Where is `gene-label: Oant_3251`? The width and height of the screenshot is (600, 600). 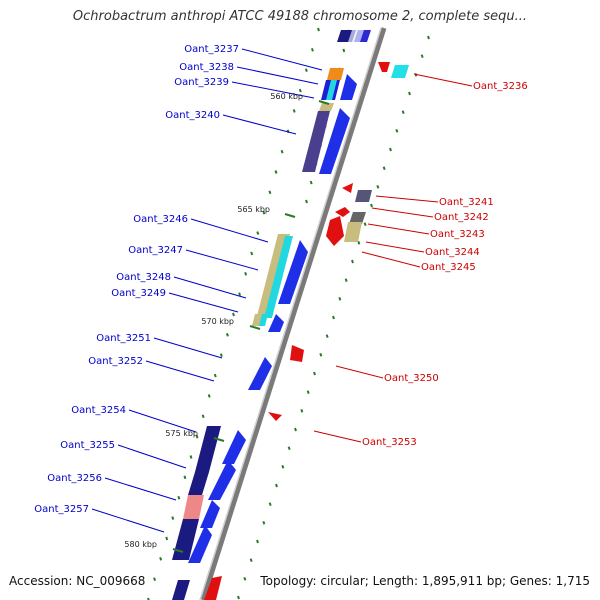 gene-label: Oant_3251 is located at coordinates (123, 338).